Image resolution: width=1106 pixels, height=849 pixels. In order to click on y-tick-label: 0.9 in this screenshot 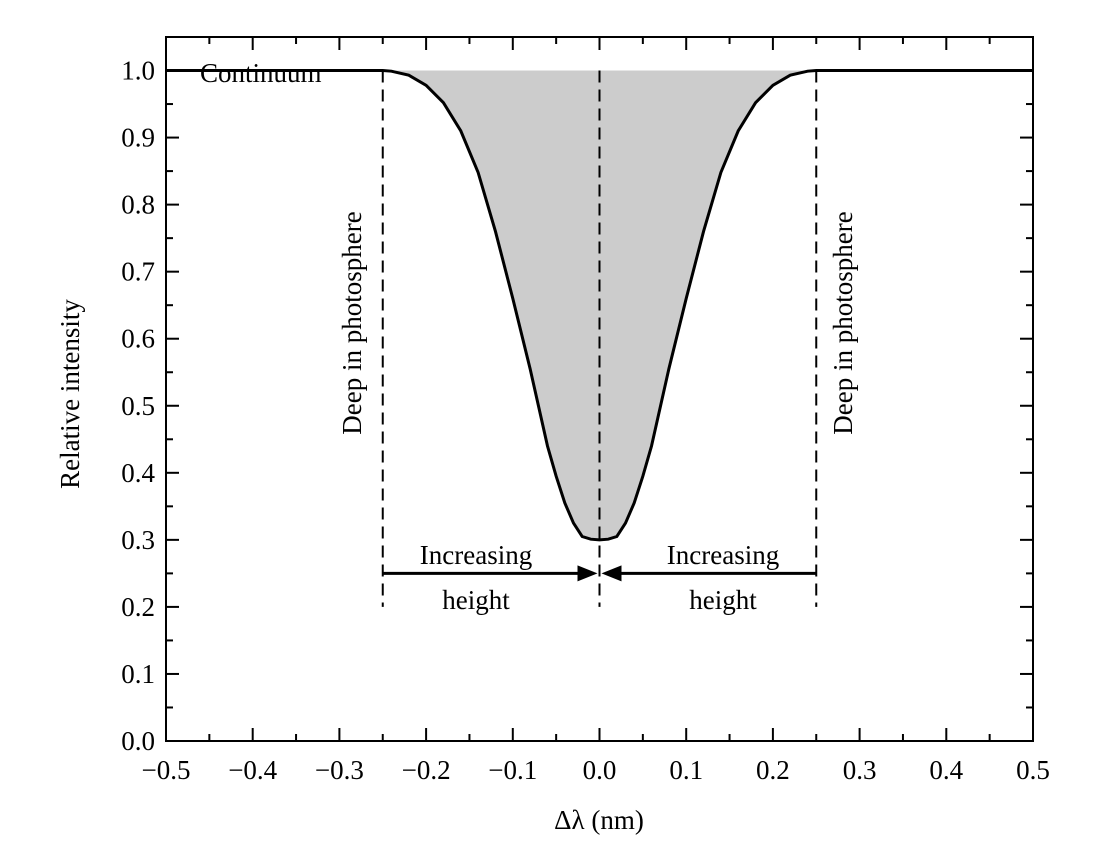, I will do `click(138, 138)`.